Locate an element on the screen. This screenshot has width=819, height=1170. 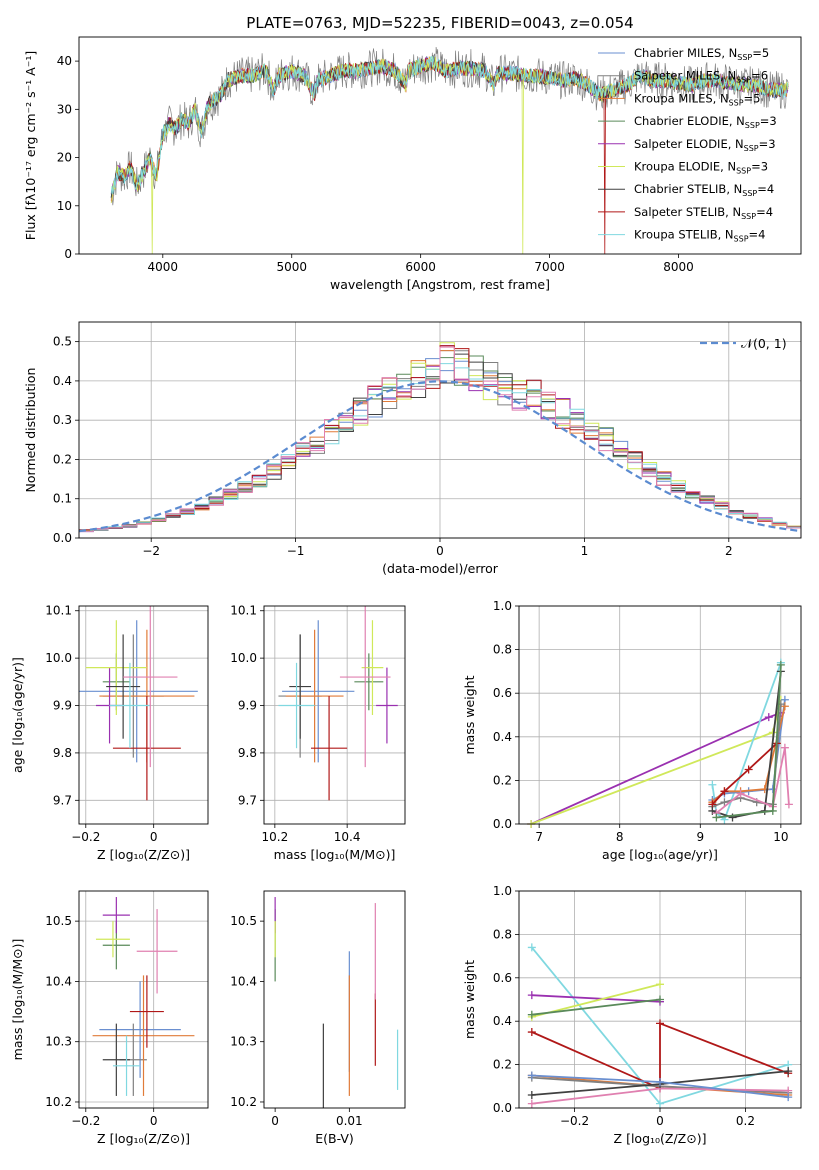
x-tick-label: −0.2 is located at coordinates (85, 1121).